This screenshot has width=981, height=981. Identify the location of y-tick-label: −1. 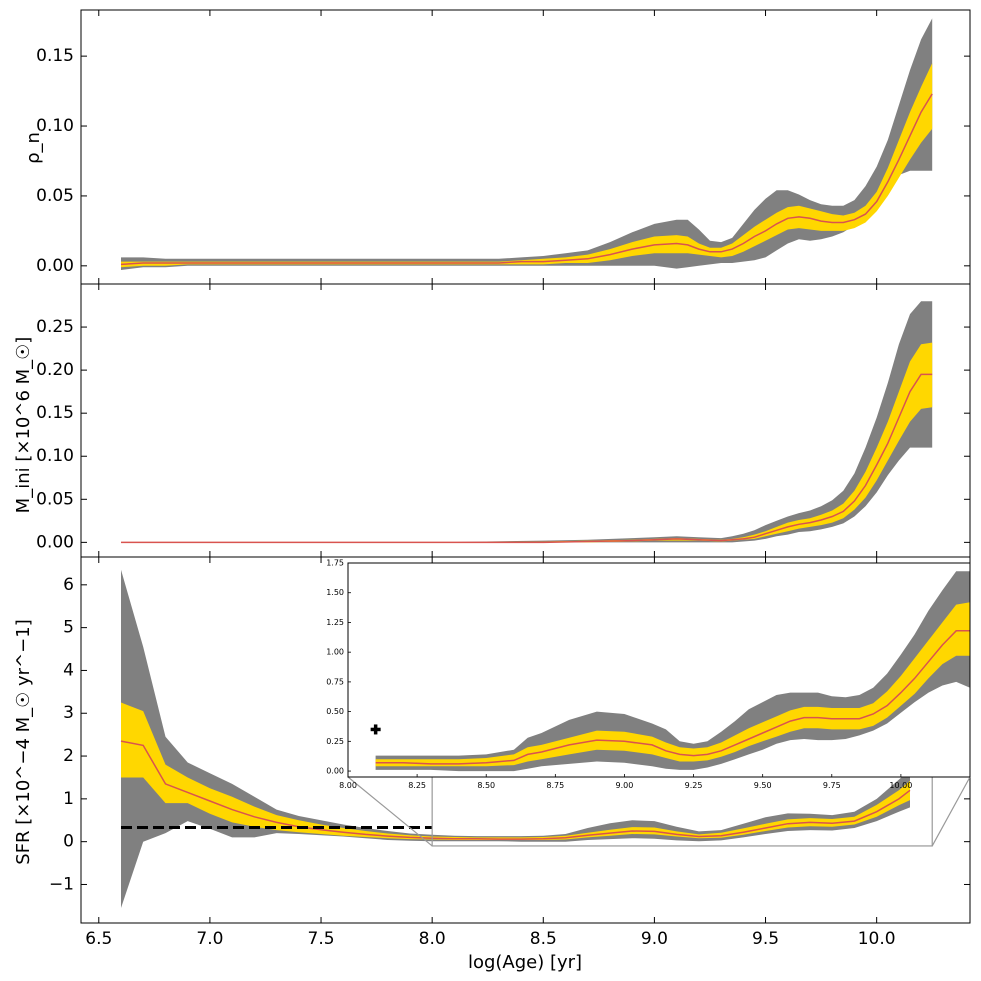
(61, 884).